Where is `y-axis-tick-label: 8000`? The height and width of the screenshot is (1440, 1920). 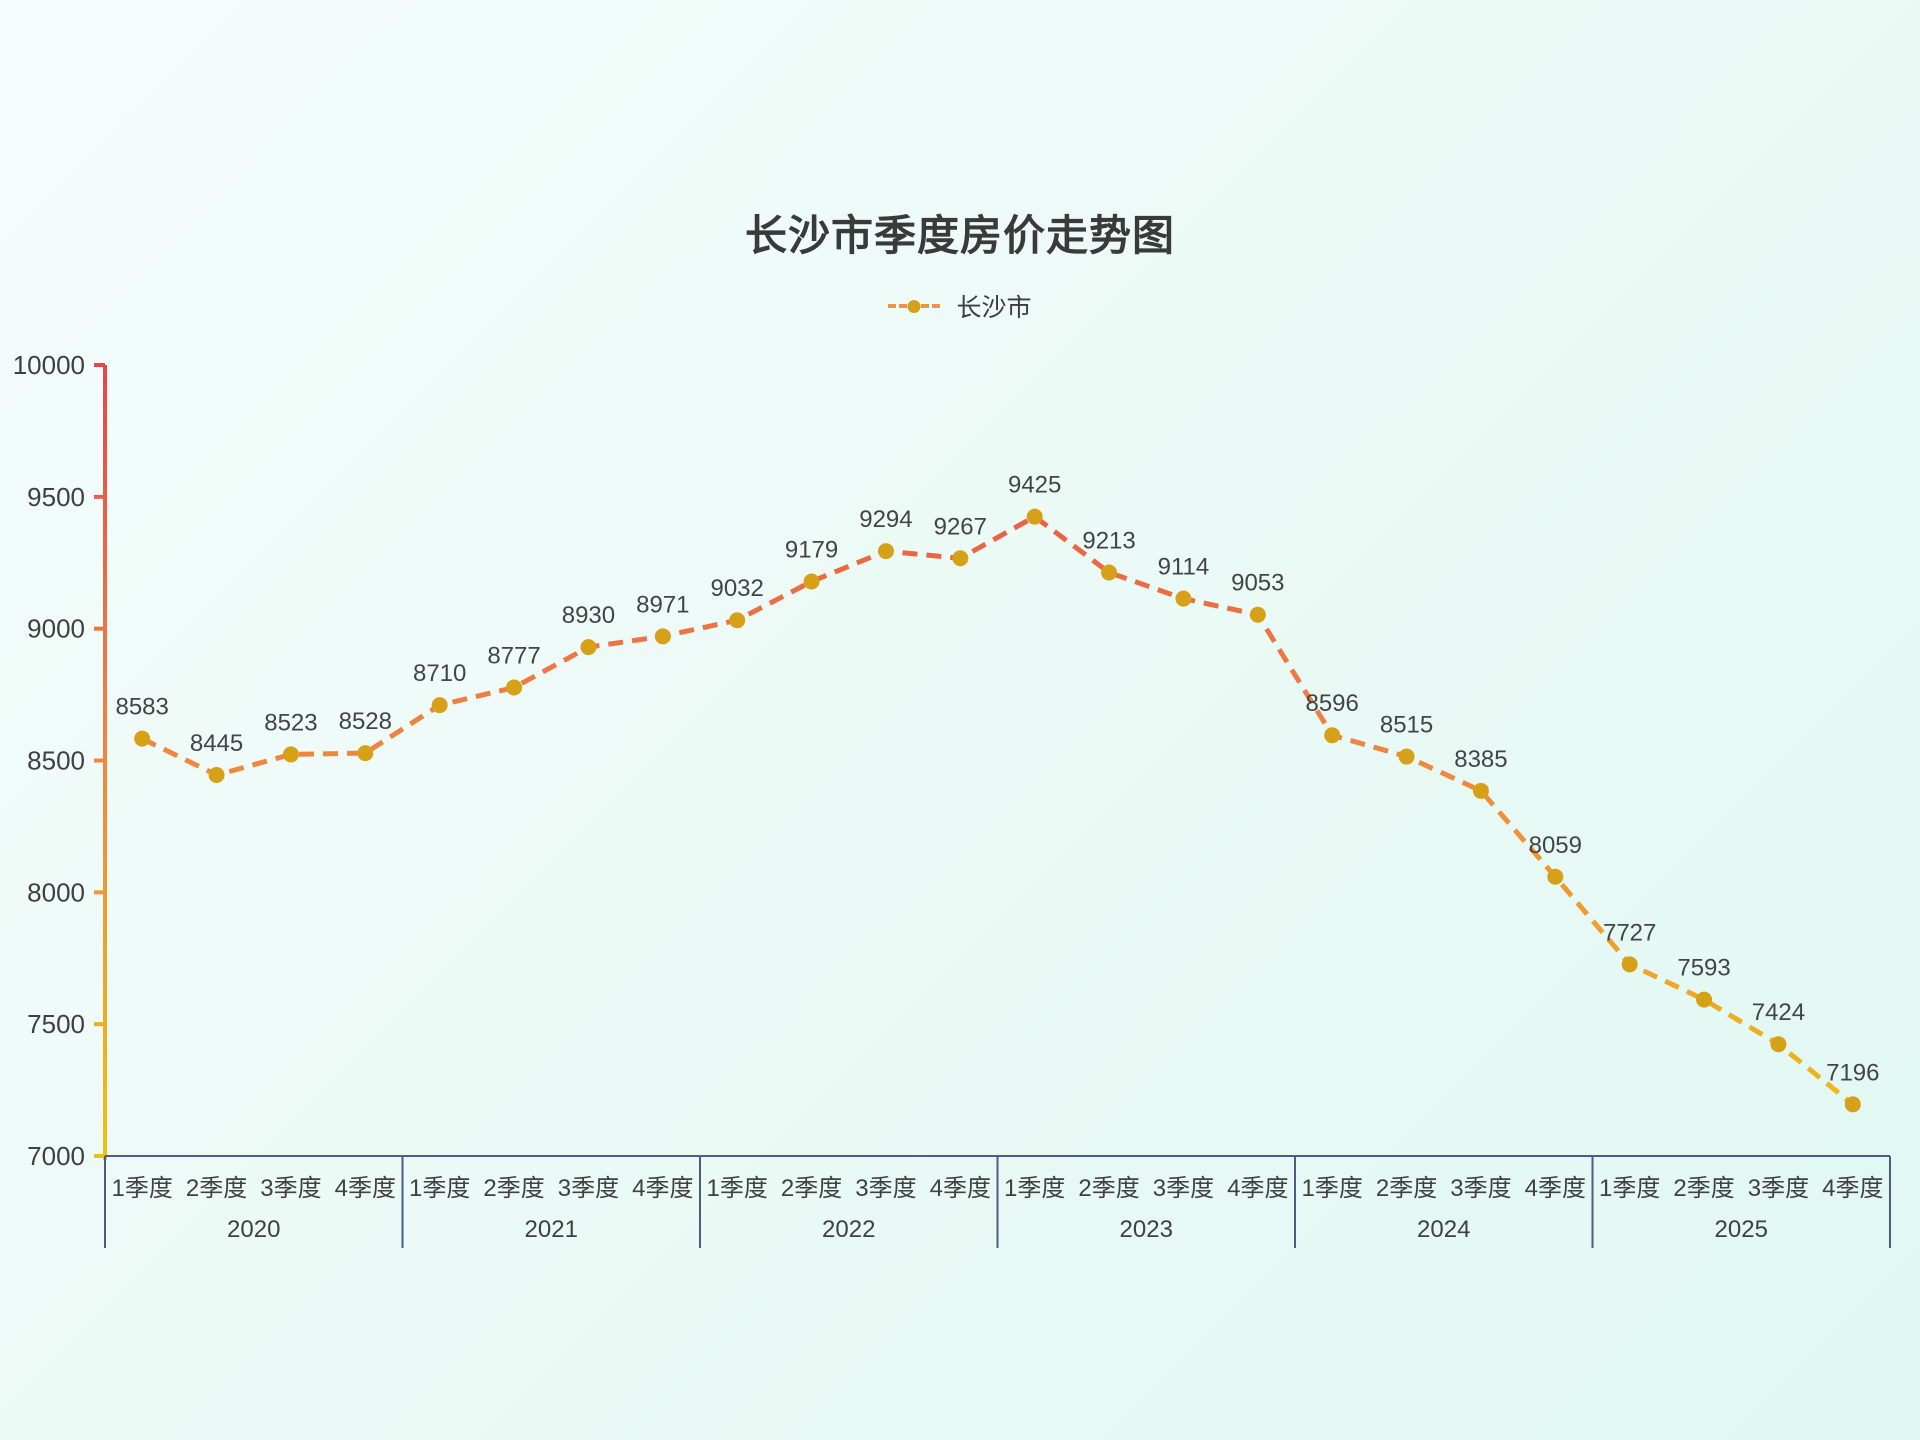
y-axis-tick-label: 8000 is located at coordinates (56, 892).